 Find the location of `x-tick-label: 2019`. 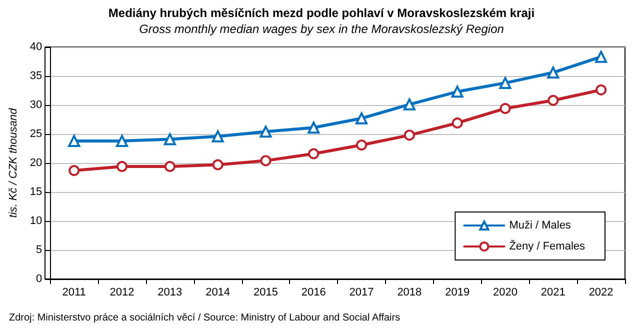

x-tick-label: 2019 is located at coordinates (457, 292).